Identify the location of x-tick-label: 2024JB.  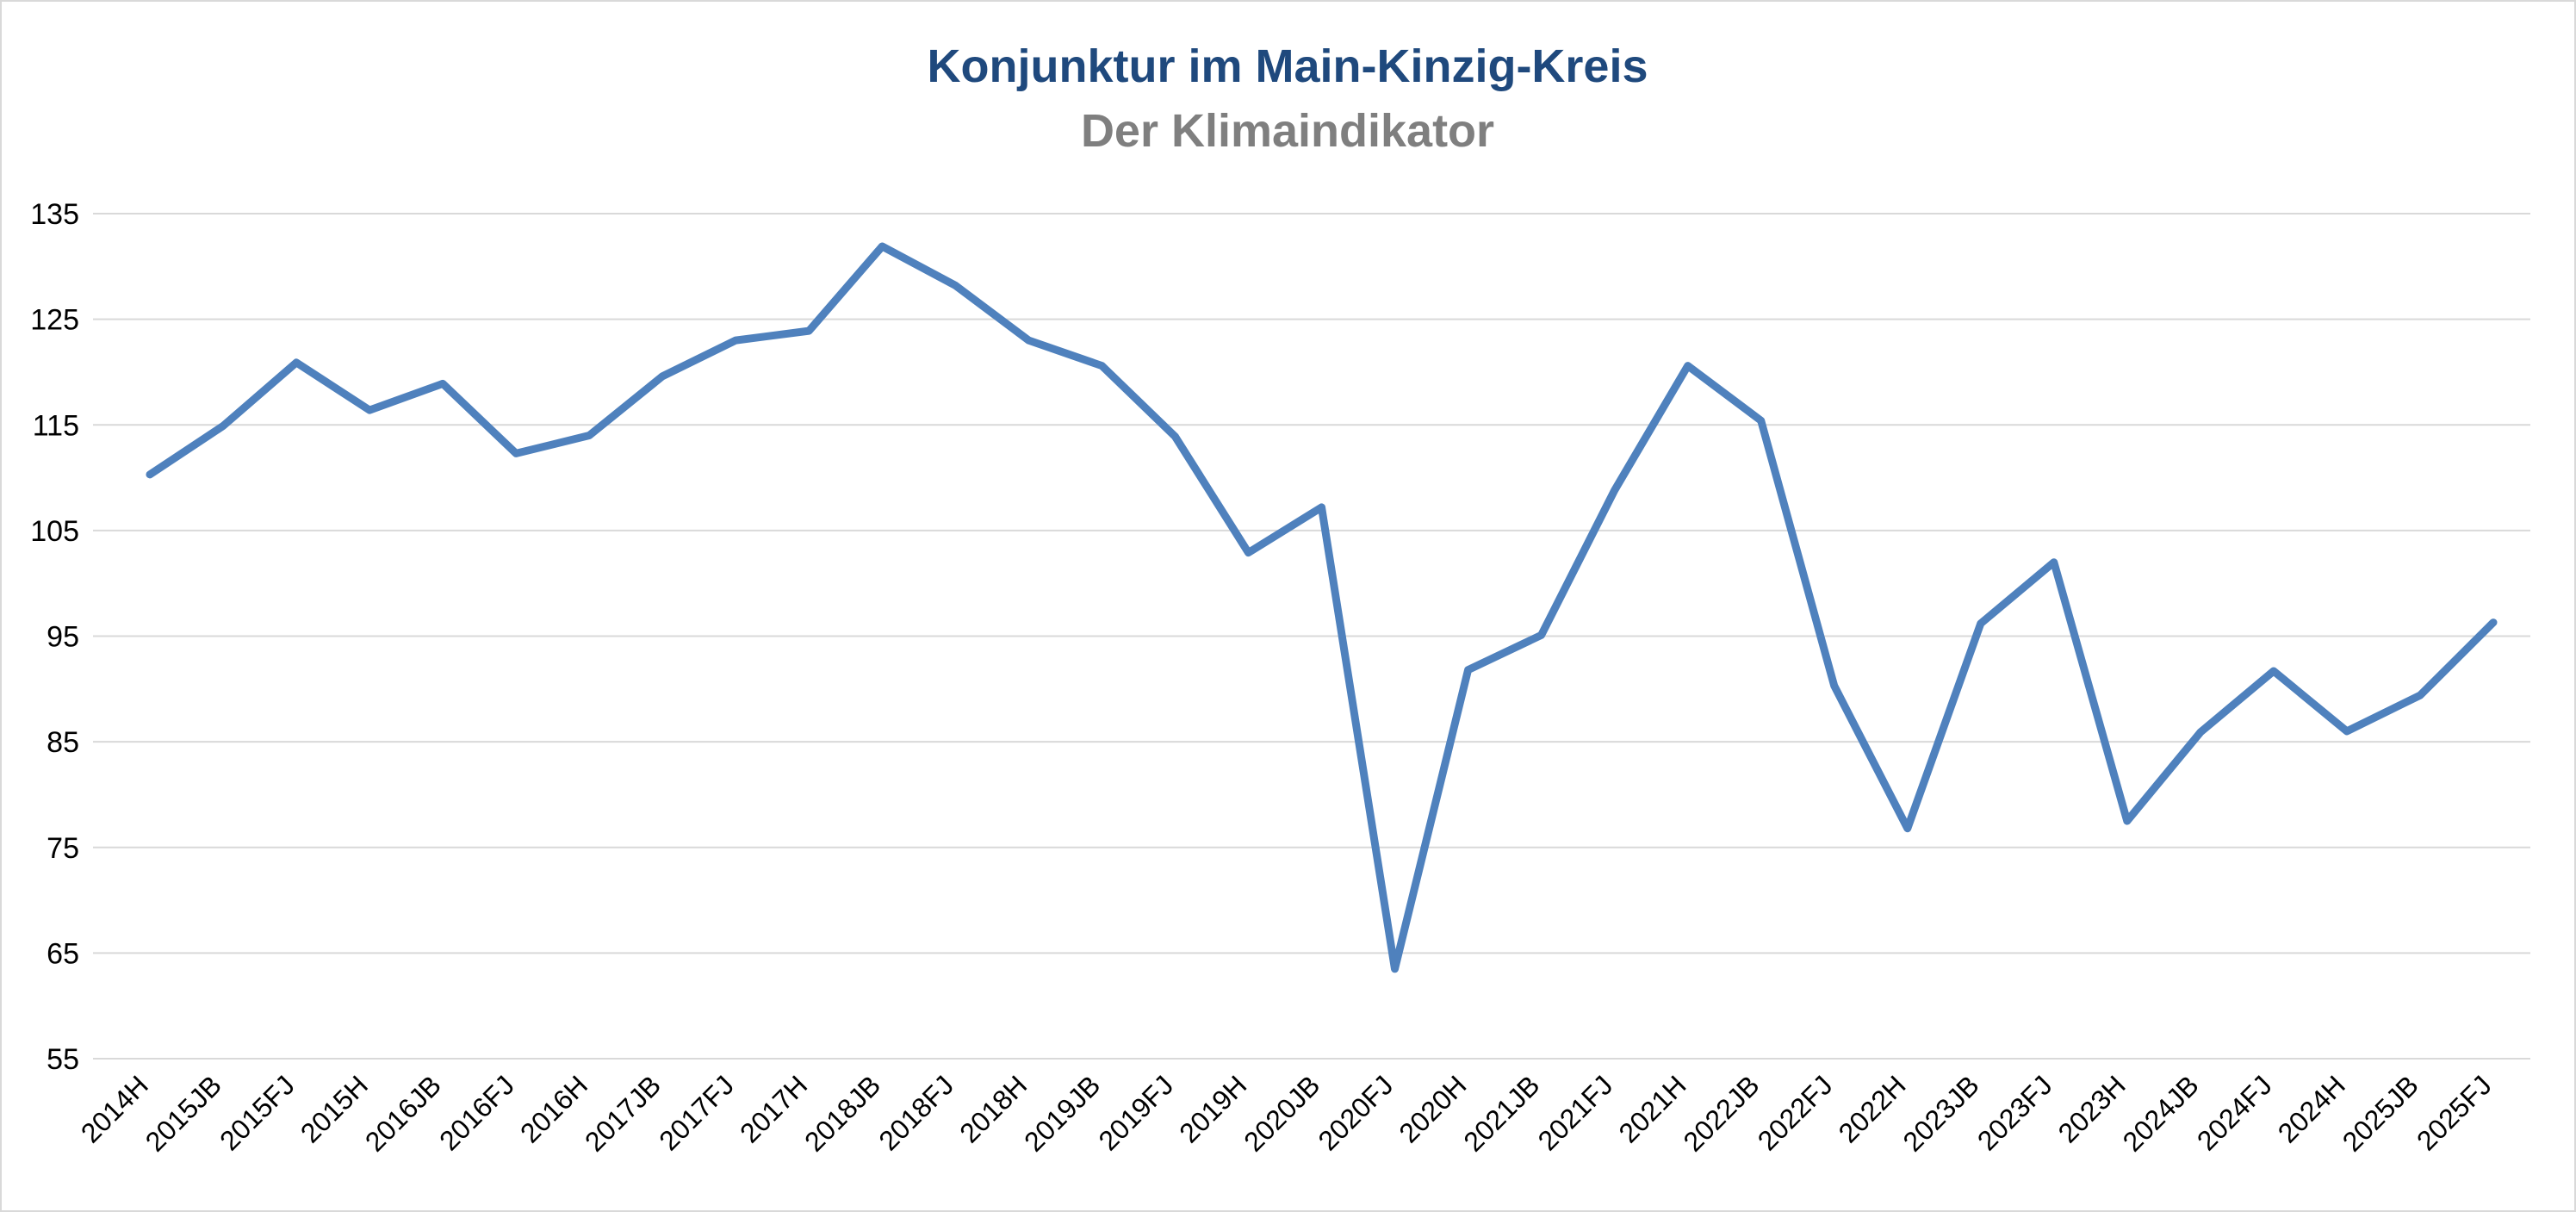
(2161, 1113).